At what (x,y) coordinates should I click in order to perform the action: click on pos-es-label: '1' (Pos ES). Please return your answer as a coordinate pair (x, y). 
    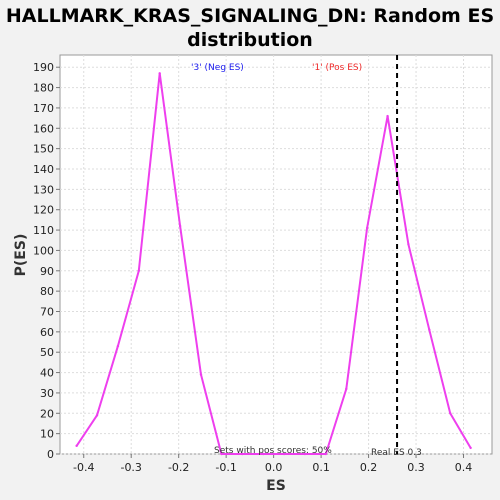
    Looking at the image, I should click on (337, 68).